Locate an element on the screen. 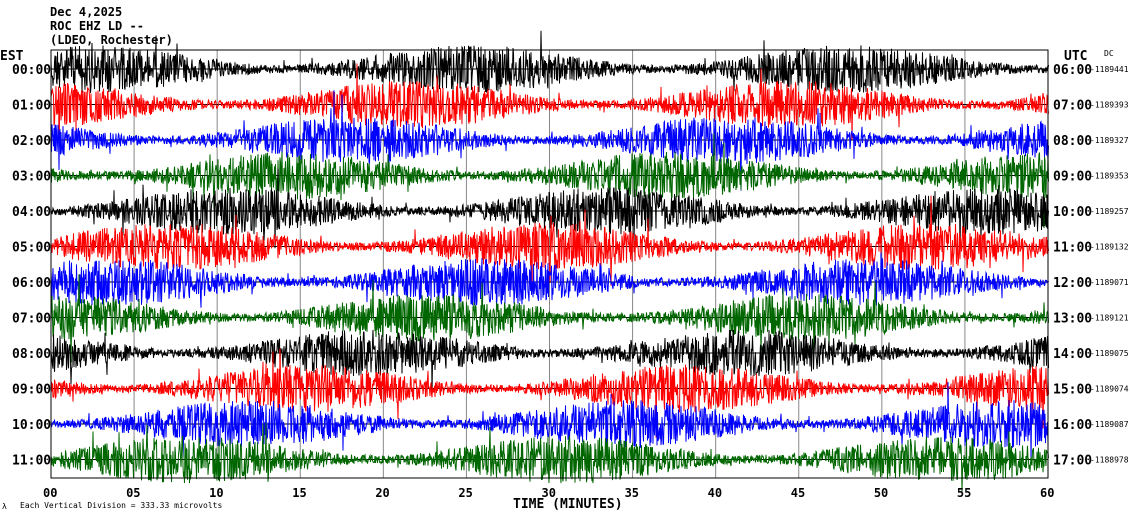 The width and height of the screenshot is (1130, 519). utc-label: 09:00 is located at coordinates (1072, 177).